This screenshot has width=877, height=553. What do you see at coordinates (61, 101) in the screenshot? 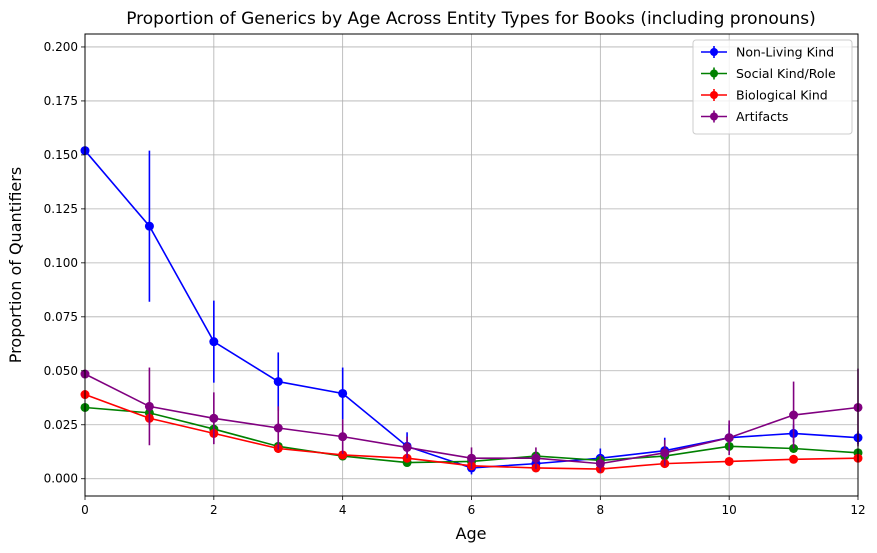
I see `y-tick-label: 0.175` at bounding box center [61, 101].